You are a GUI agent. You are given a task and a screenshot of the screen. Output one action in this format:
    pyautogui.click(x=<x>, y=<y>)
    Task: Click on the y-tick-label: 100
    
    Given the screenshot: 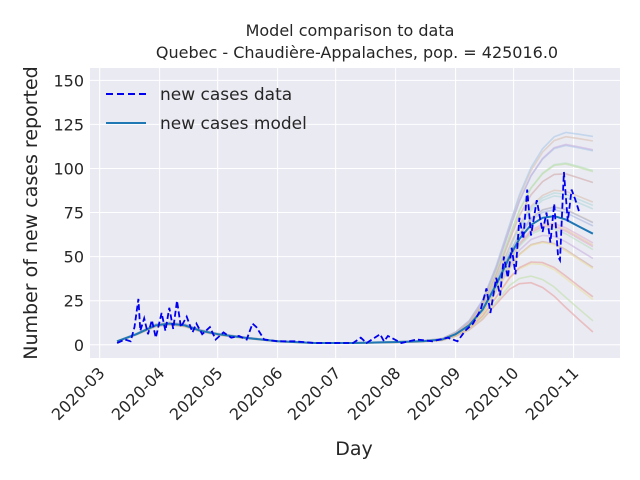 What is the action you would take?
    pyautogui.click(x=68, y=168)
    